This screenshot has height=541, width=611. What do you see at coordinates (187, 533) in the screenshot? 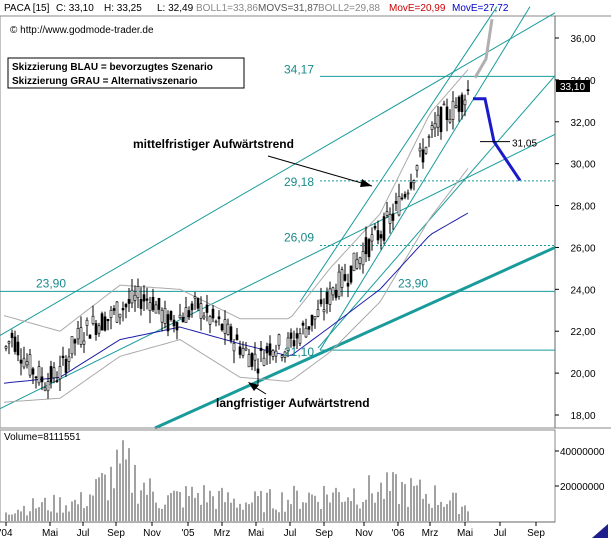
I see `time-tick-label: '05` at bounding box center [187, 533].